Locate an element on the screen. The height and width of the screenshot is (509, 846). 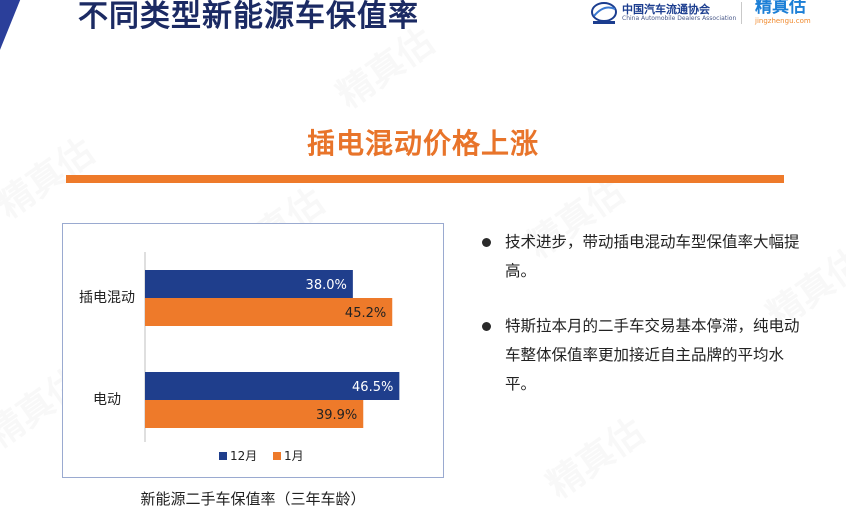
logo-divider is located at coordinates (741, 13).